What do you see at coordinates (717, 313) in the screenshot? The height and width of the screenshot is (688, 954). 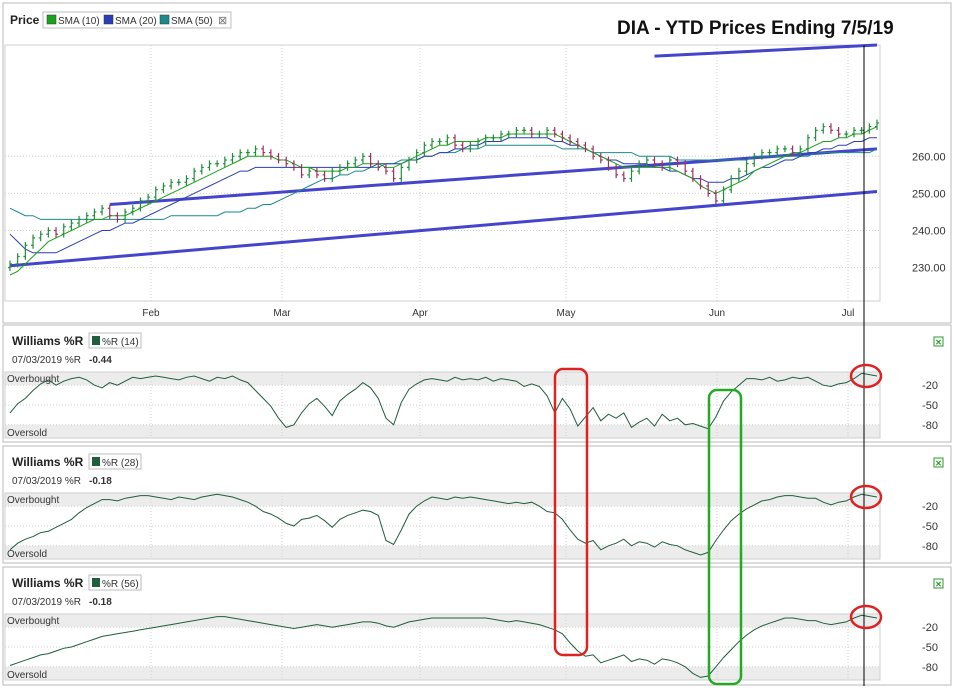 I see `month-label: Jun` at bounding box center [717, 313].